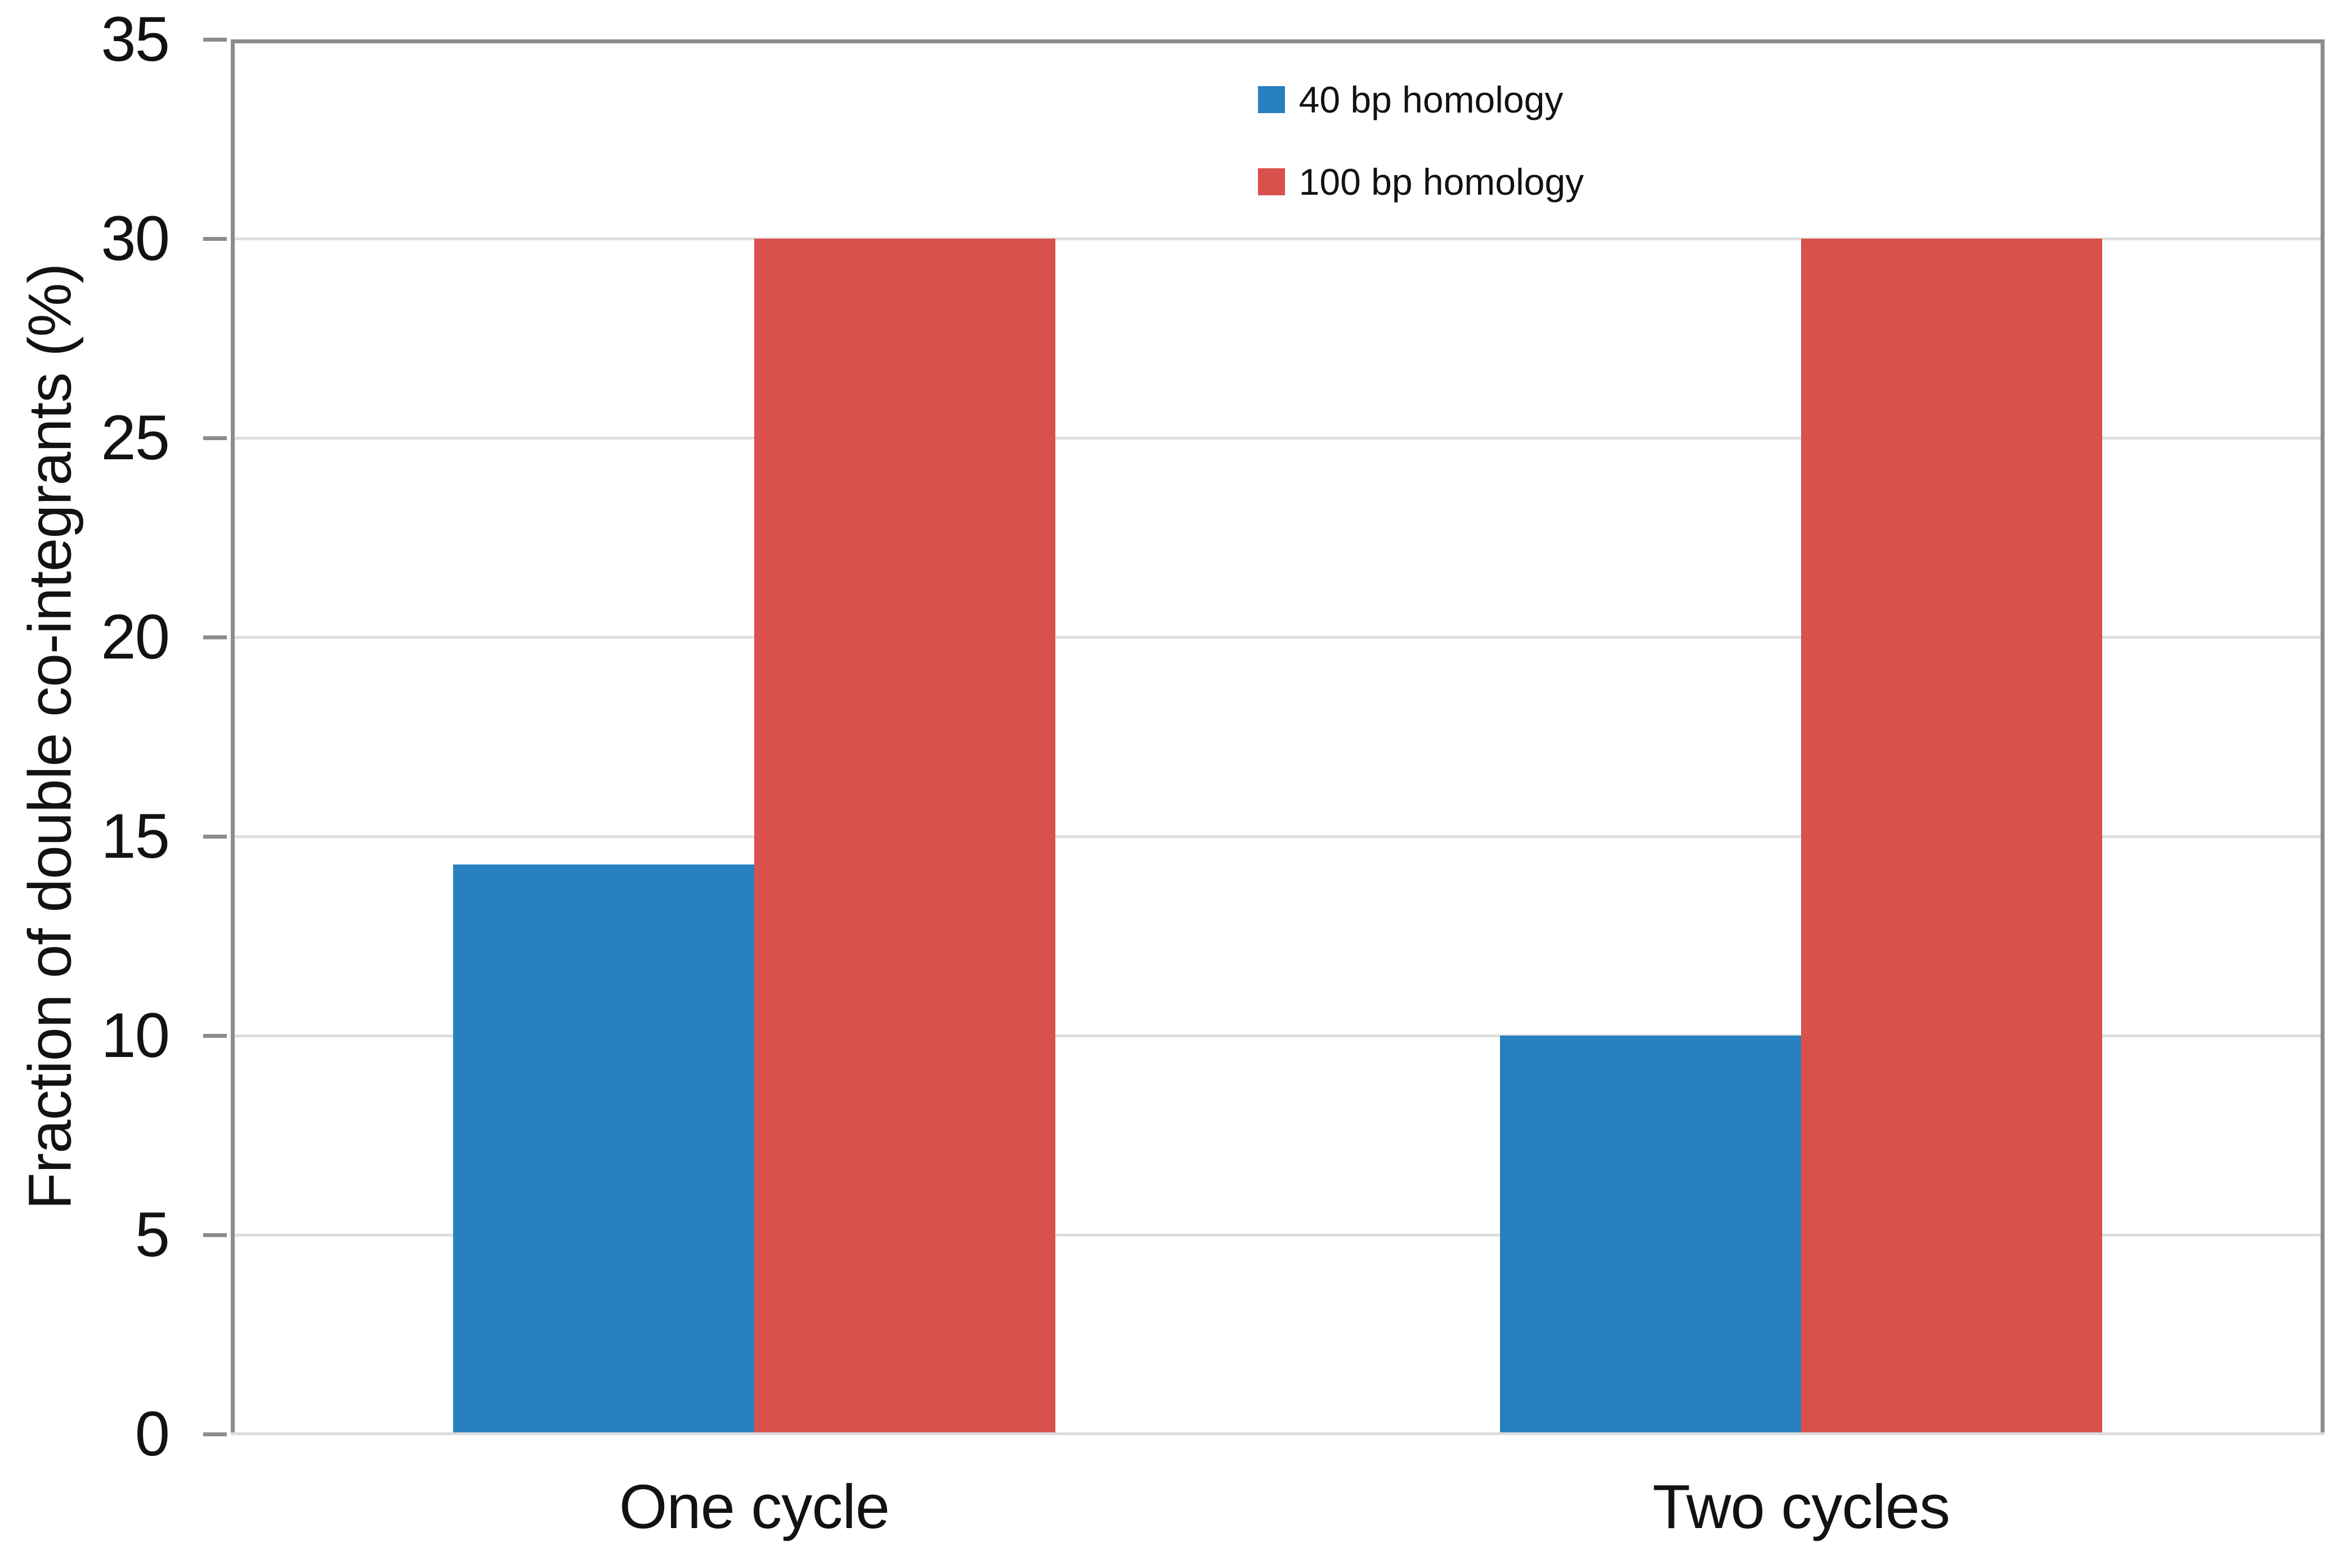 This screenshot has width=2342, height=1568. I want to click on legend-label-100bp: 100 bp homology, so click(1441, 182).